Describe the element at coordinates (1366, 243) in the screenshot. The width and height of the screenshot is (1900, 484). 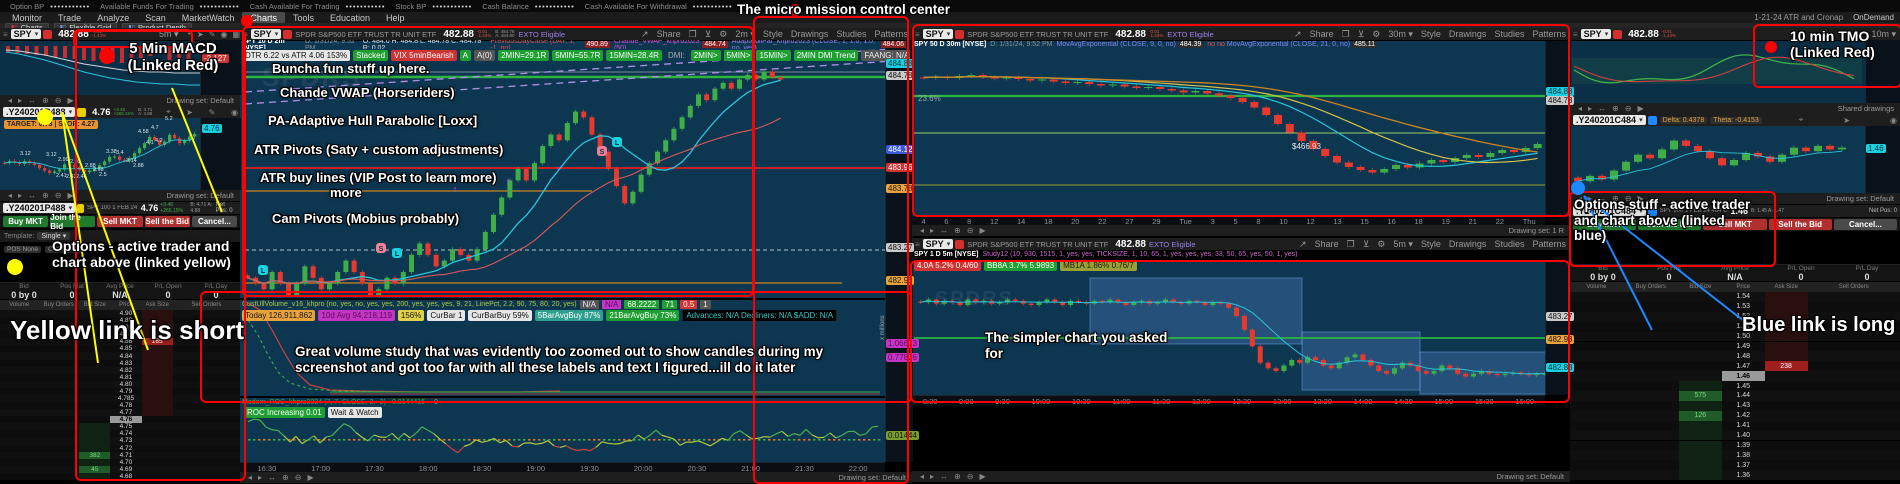
I see `pin-icon: ⊻` at that location.